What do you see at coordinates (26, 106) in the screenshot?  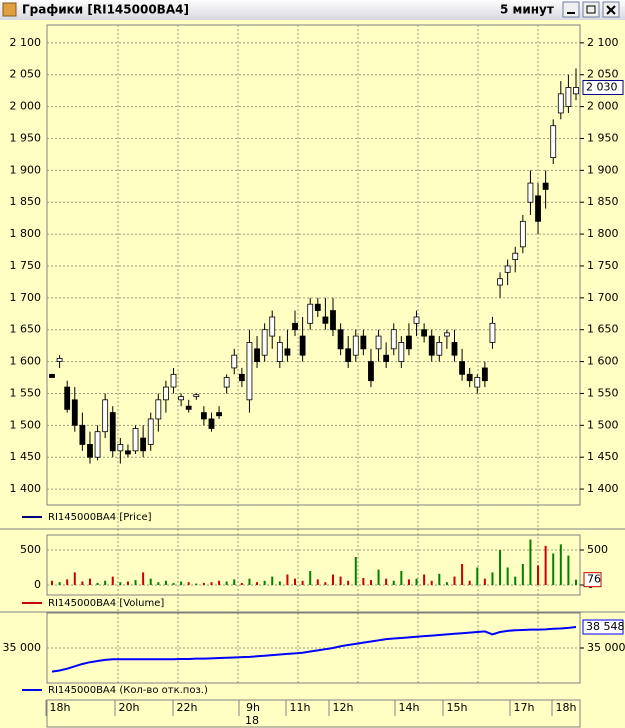 I see `y-tick-label: 2 000` at bounding box center [26, 106].